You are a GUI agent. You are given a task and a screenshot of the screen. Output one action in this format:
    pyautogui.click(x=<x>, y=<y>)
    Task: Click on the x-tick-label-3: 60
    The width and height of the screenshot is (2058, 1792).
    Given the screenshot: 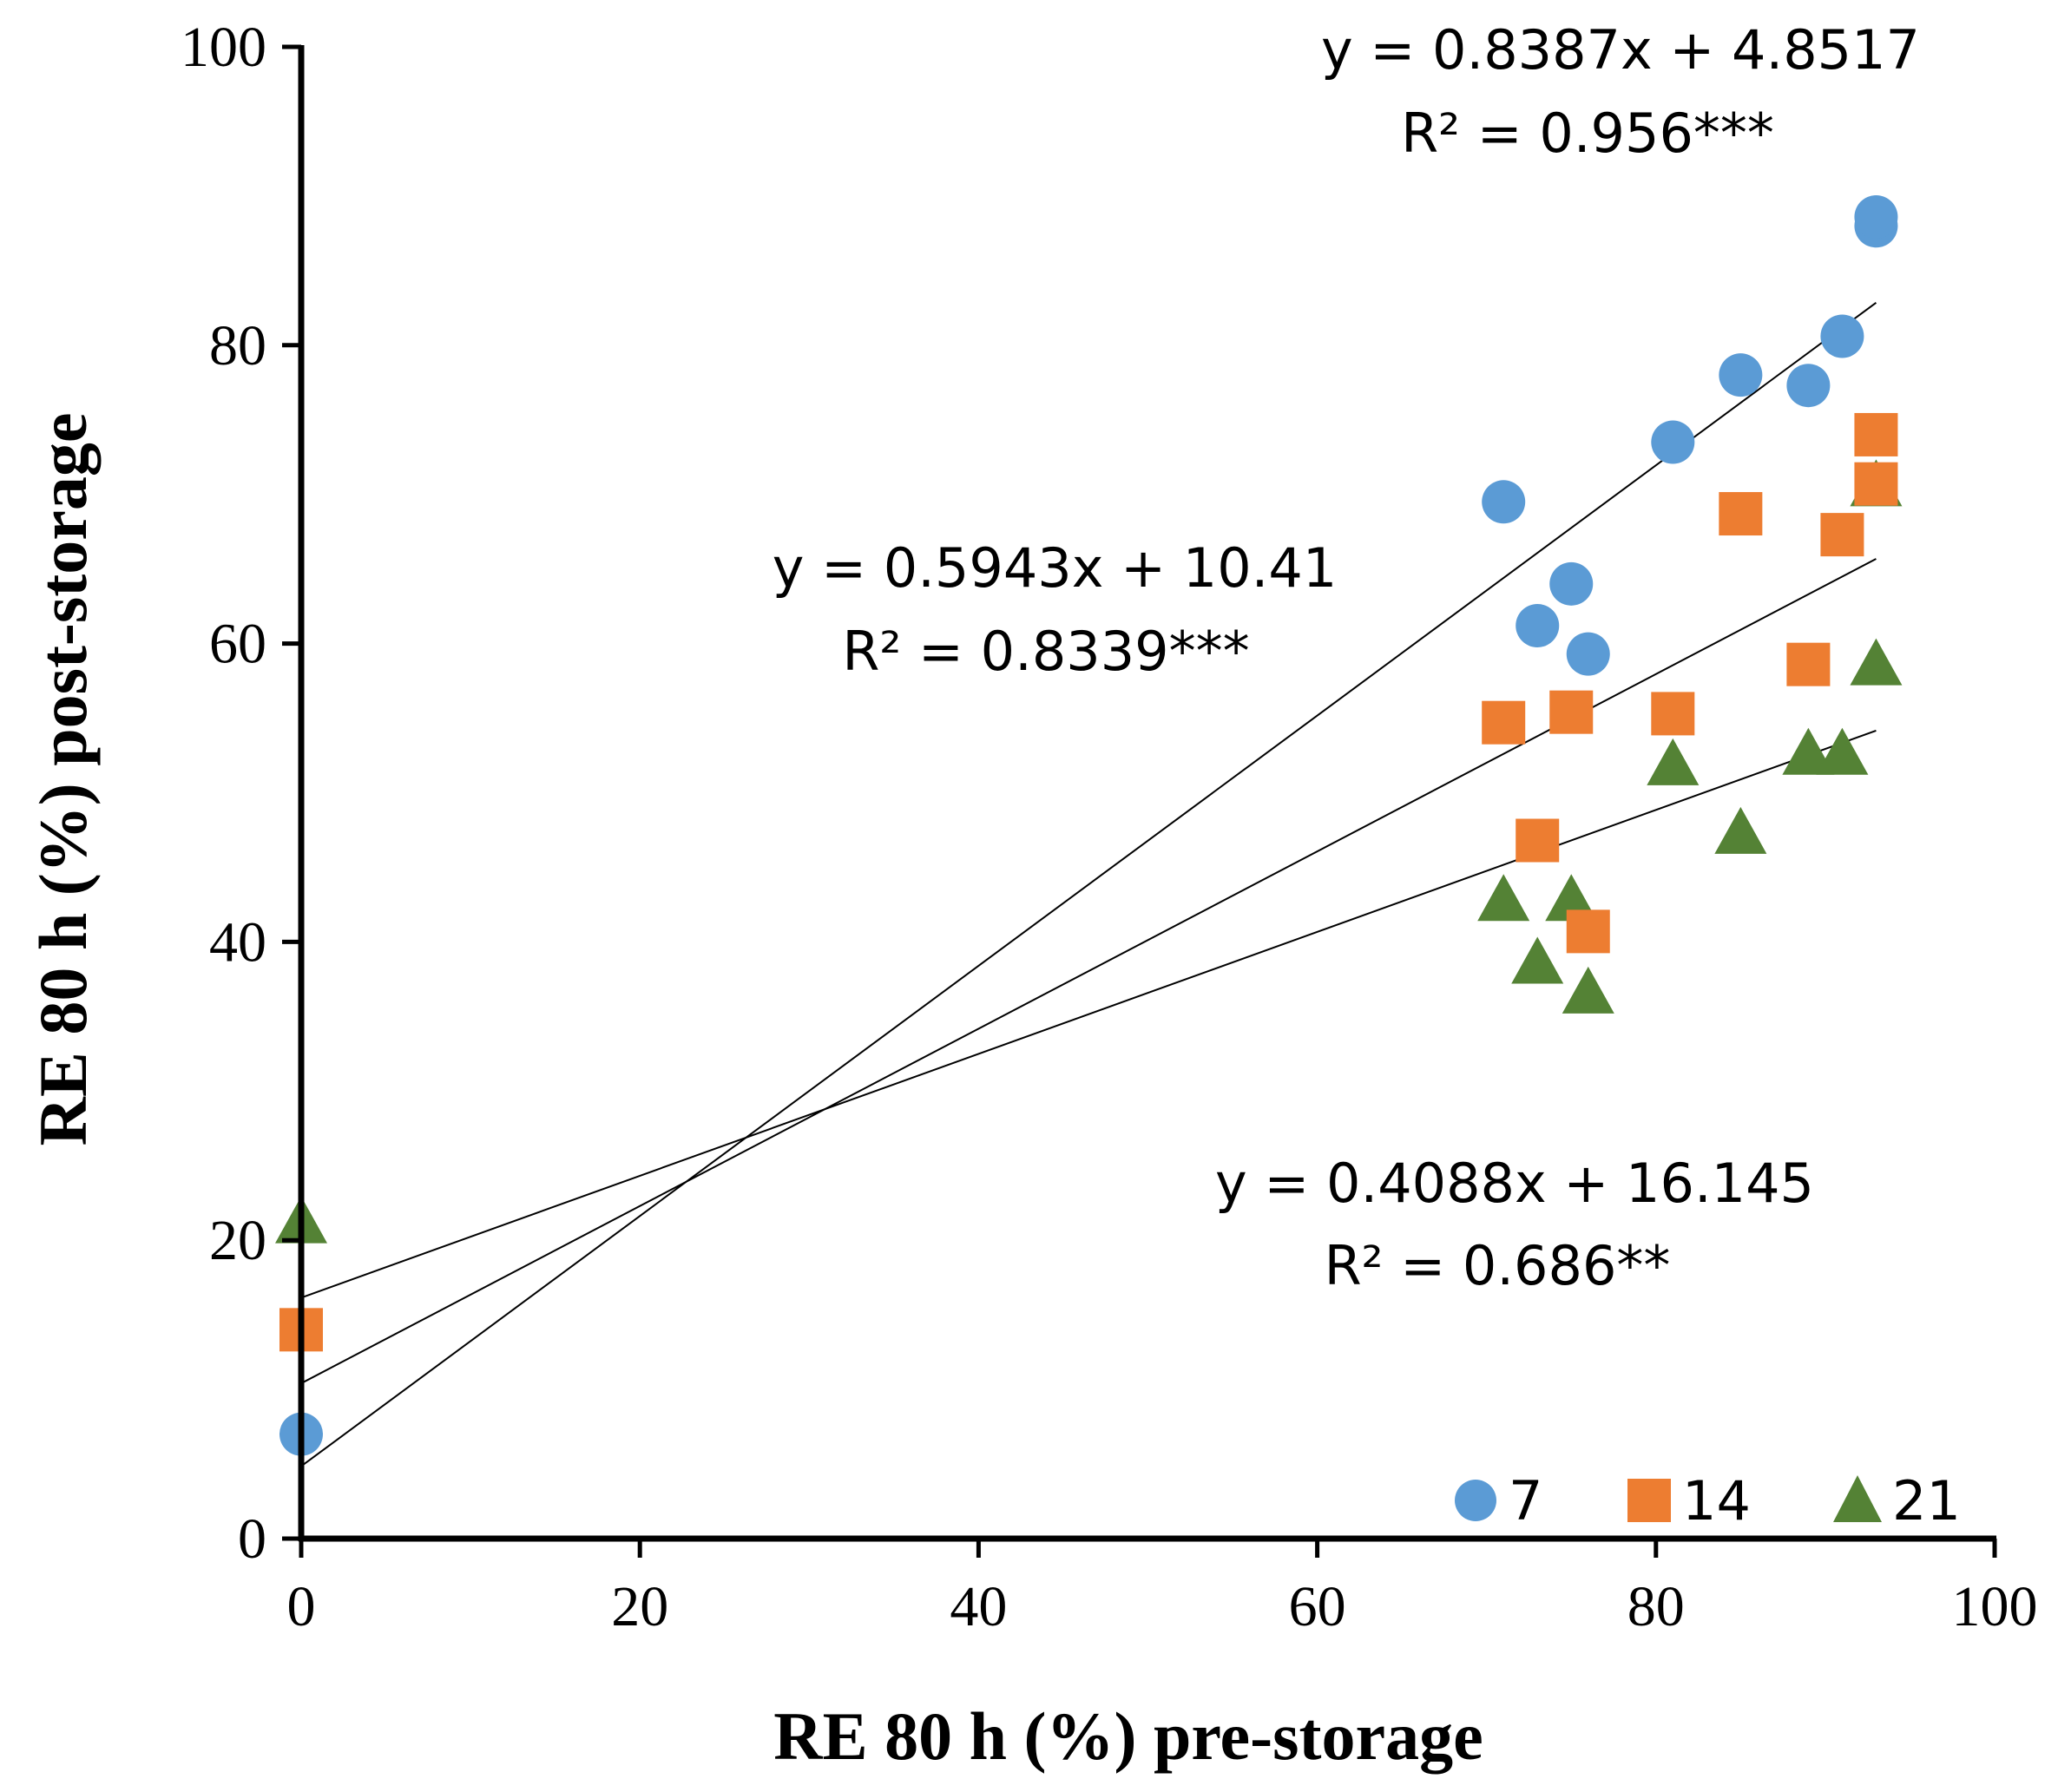 What is the action you would take?
    pyautogui.click(x=1317, y=1606)
    